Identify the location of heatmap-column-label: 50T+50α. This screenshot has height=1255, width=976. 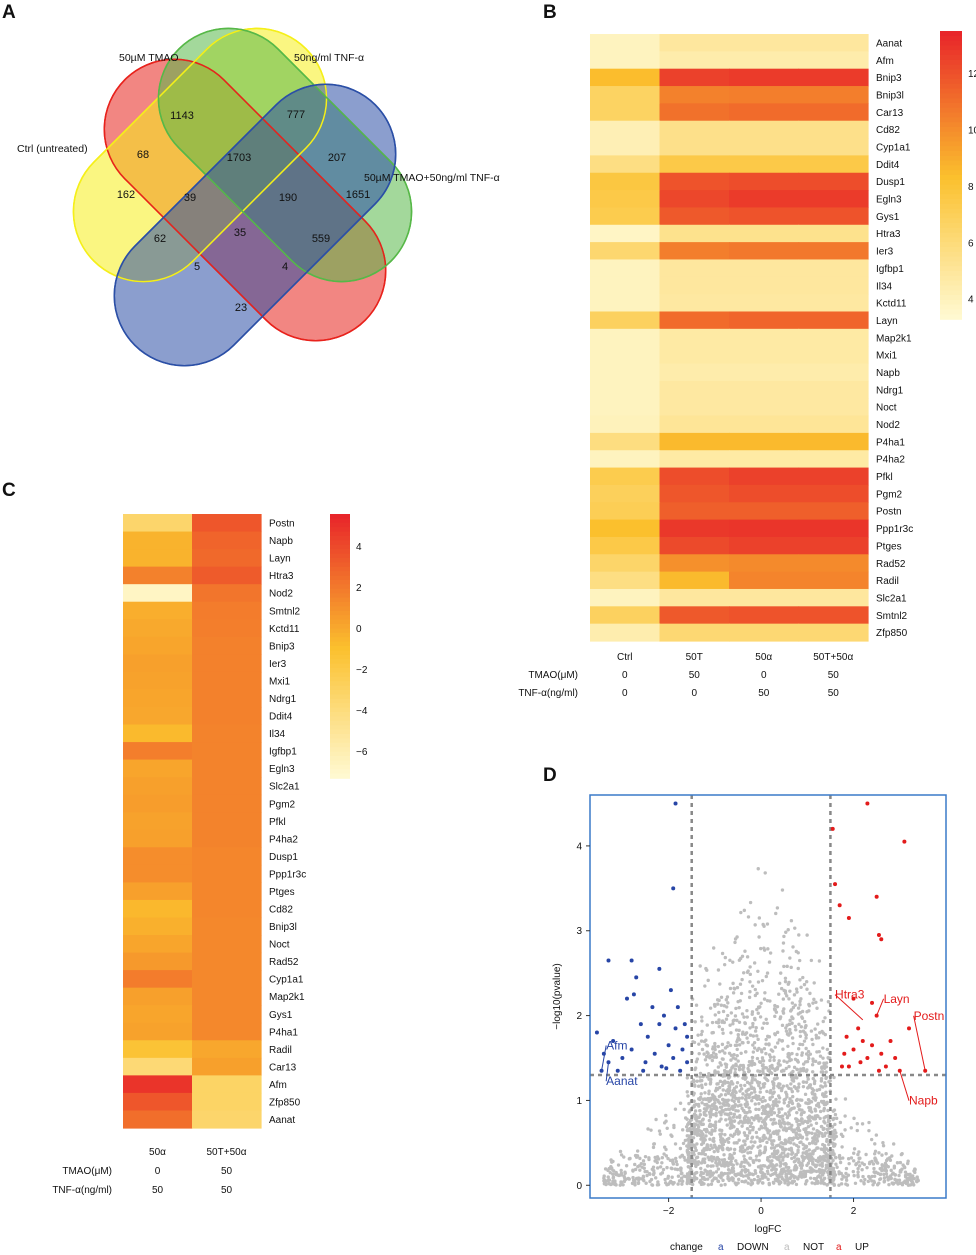
(227, 1152).